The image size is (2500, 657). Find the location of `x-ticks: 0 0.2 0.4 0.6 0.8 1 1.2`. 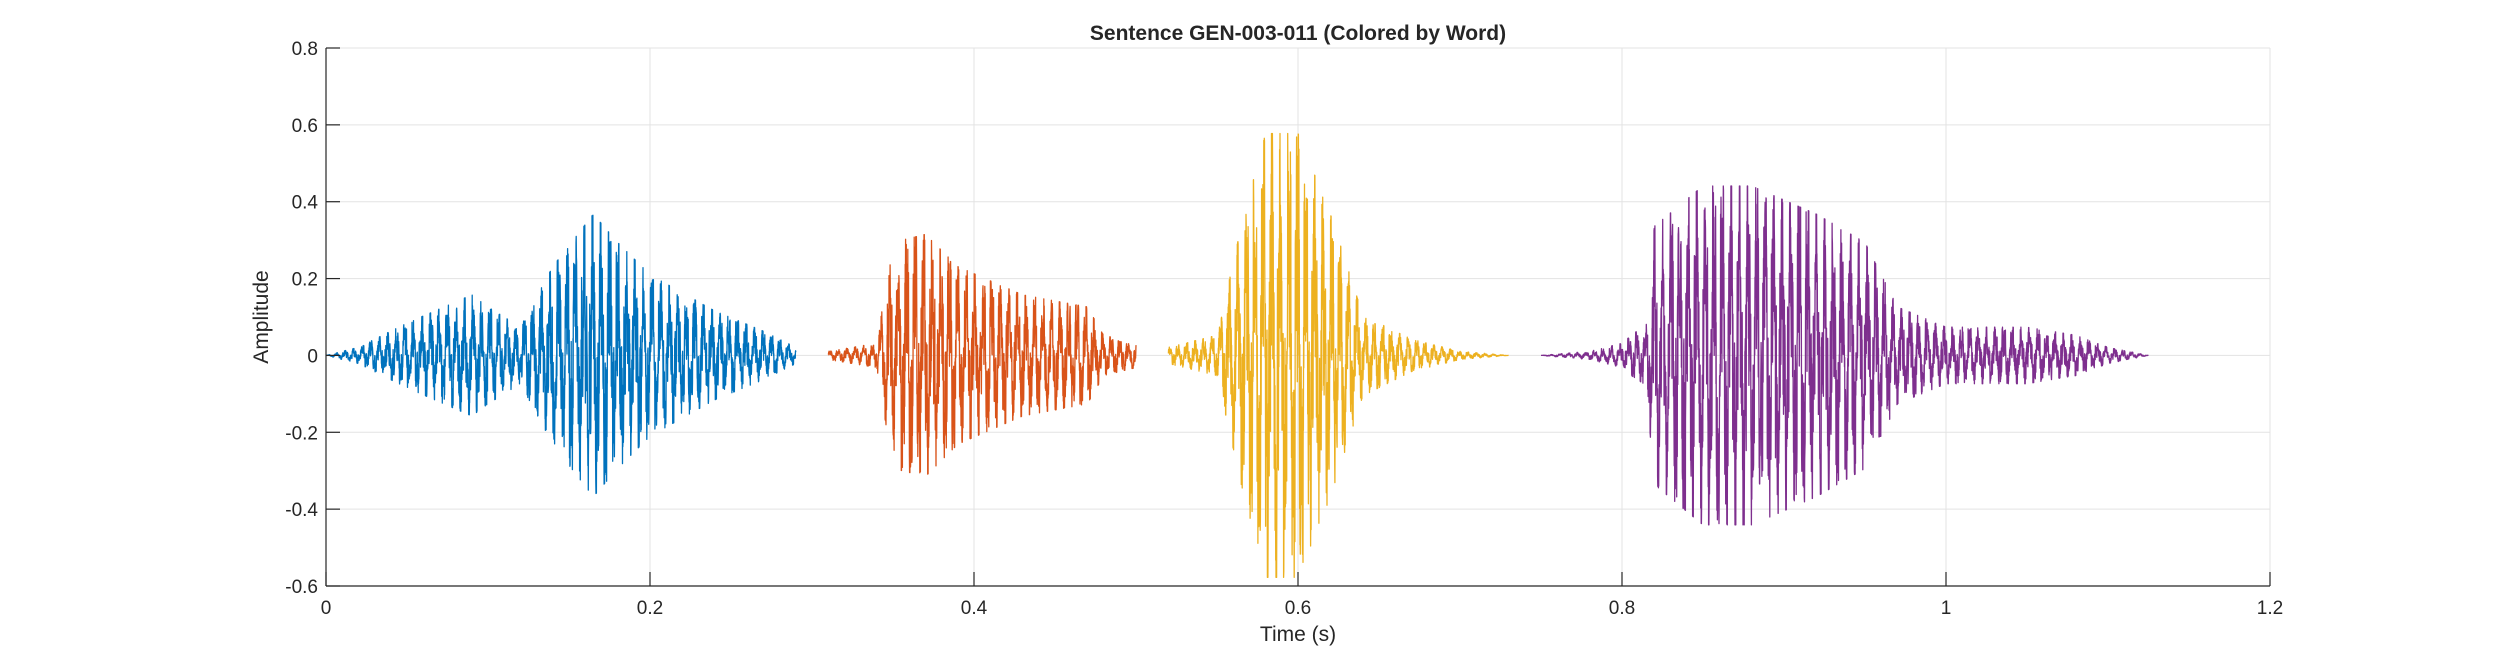

x-ticks: 0 0.2 0.4 0.6 0.8 1 1.2 is located at coordinates (1302, 595).